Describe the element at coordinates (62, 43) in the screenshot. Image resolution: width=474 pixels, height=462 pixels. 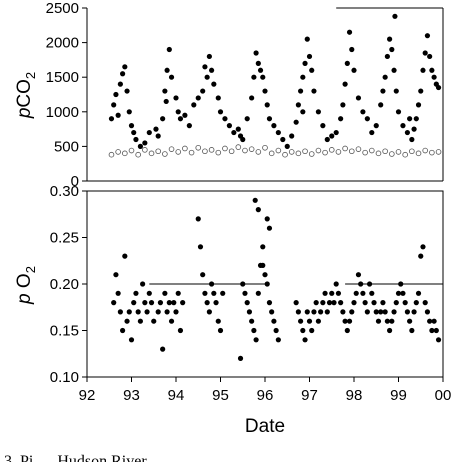
I see `y-tick-label: 2000` at that location.